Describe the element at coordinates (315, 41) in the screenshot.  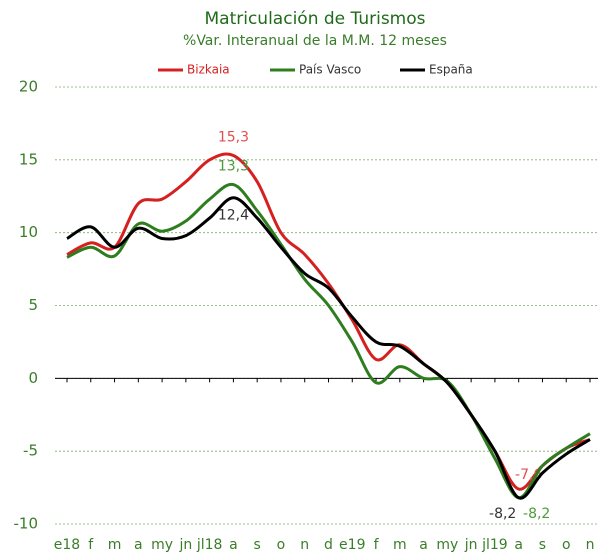
I see `chart-subtitle: %Var. Interanual de la M.M. 12 meses` at that location.